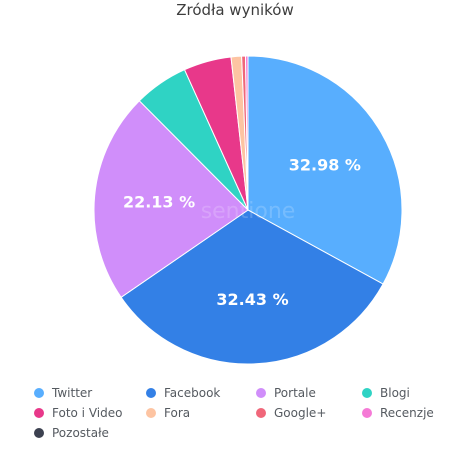 The image size is (470, 450). What do you see at coordinates (159, 202) in the screenshot?
I see `data-label-portale: 22.13 %` at bounding box center [159, 202].